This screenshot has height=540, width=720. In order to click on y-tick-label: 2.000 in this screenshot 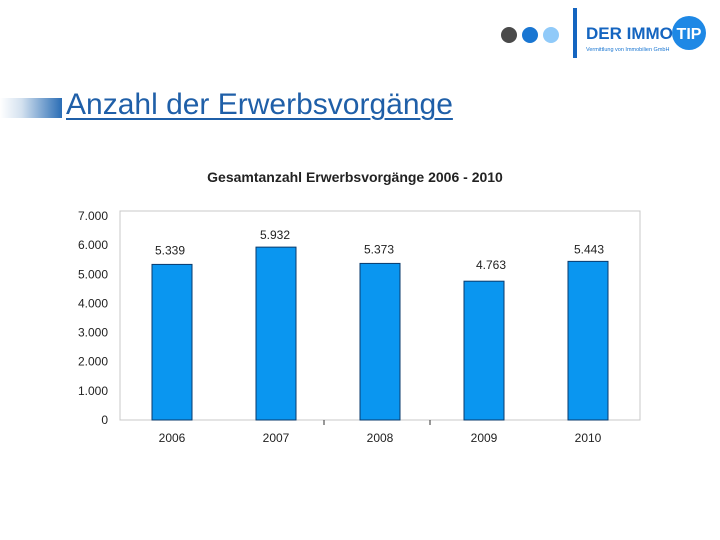, I will do `click(93, 362)`.